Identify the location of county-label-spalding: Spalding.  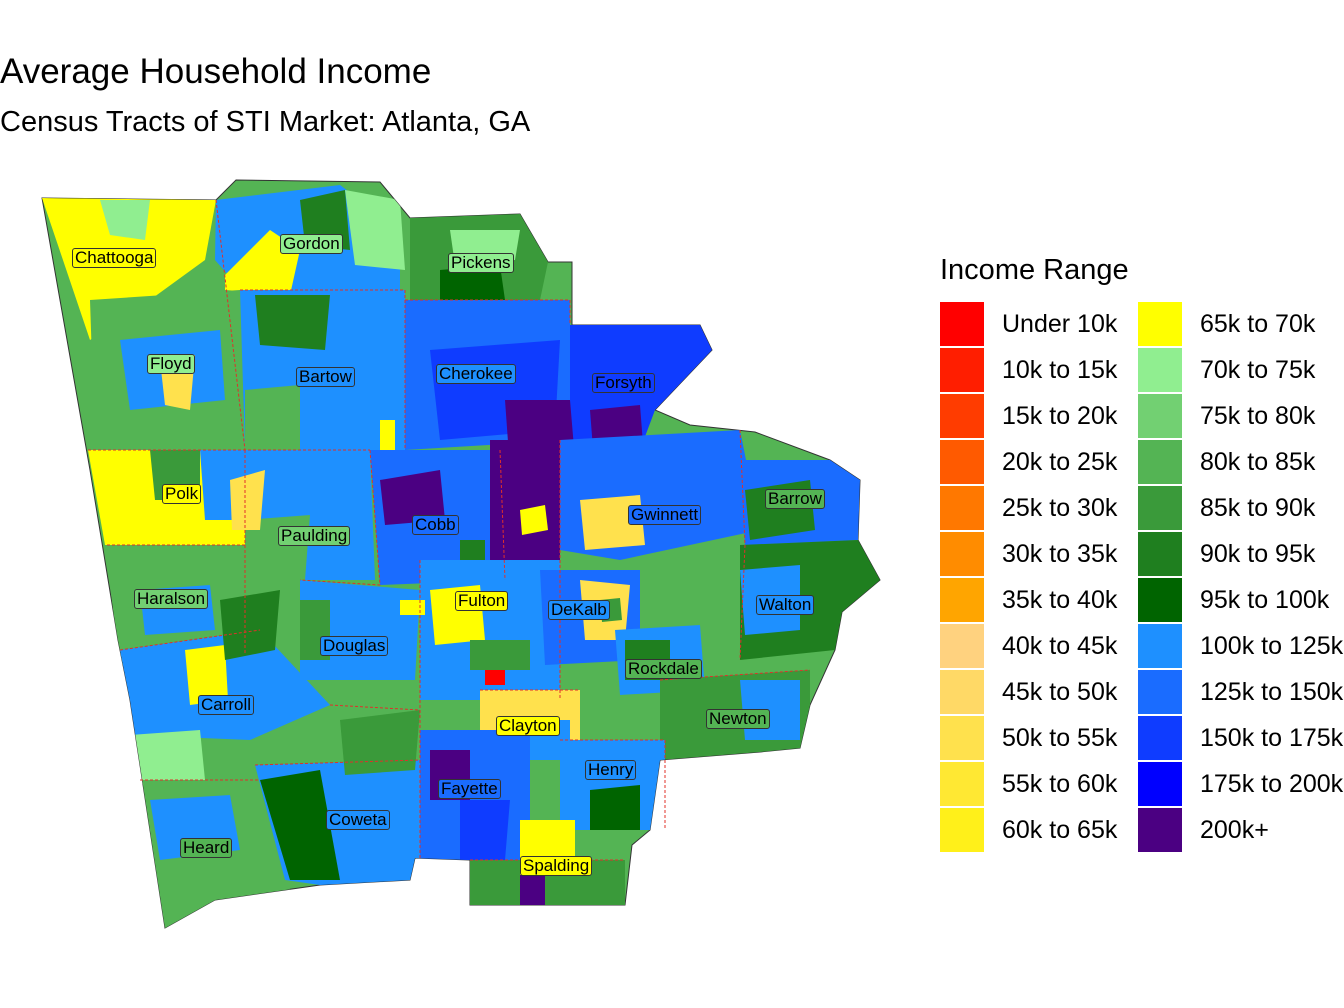
(556, 866).